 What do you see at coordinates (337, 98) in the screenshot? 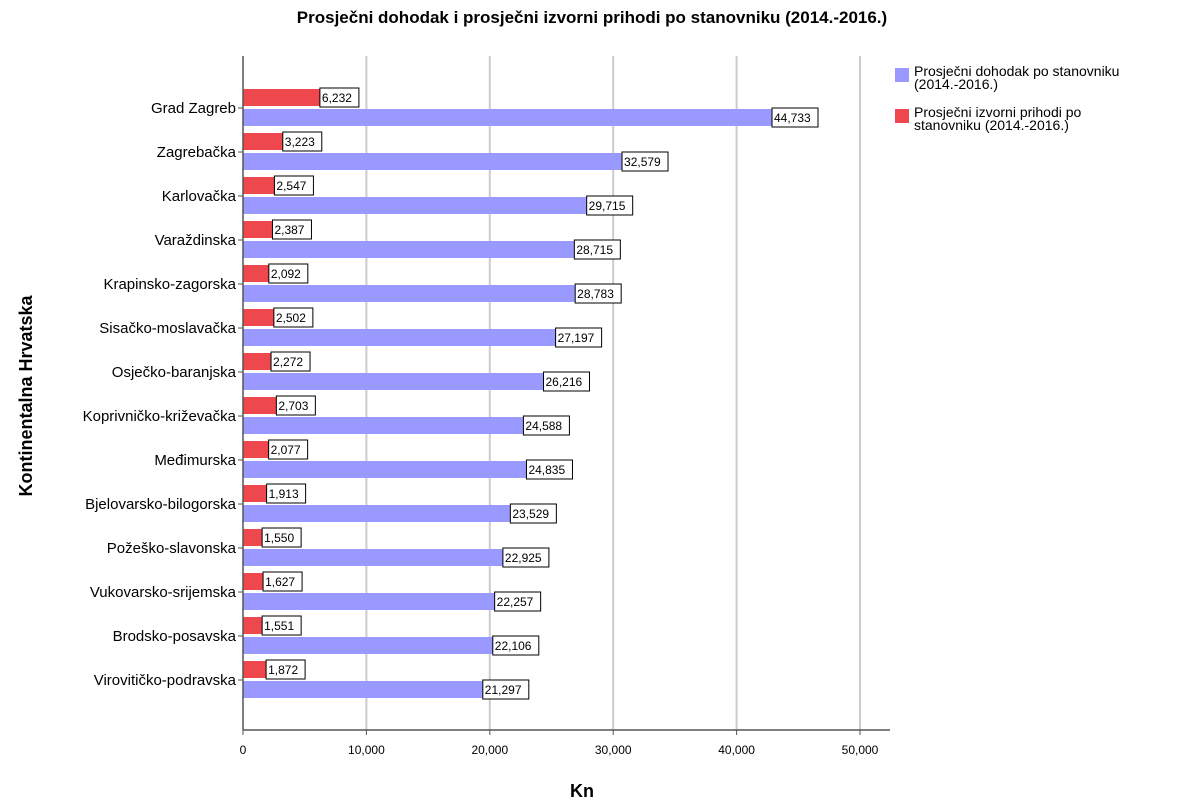
I see `data-label-izvorni-prihodi: 6,232` at bounding box center [337, 98].